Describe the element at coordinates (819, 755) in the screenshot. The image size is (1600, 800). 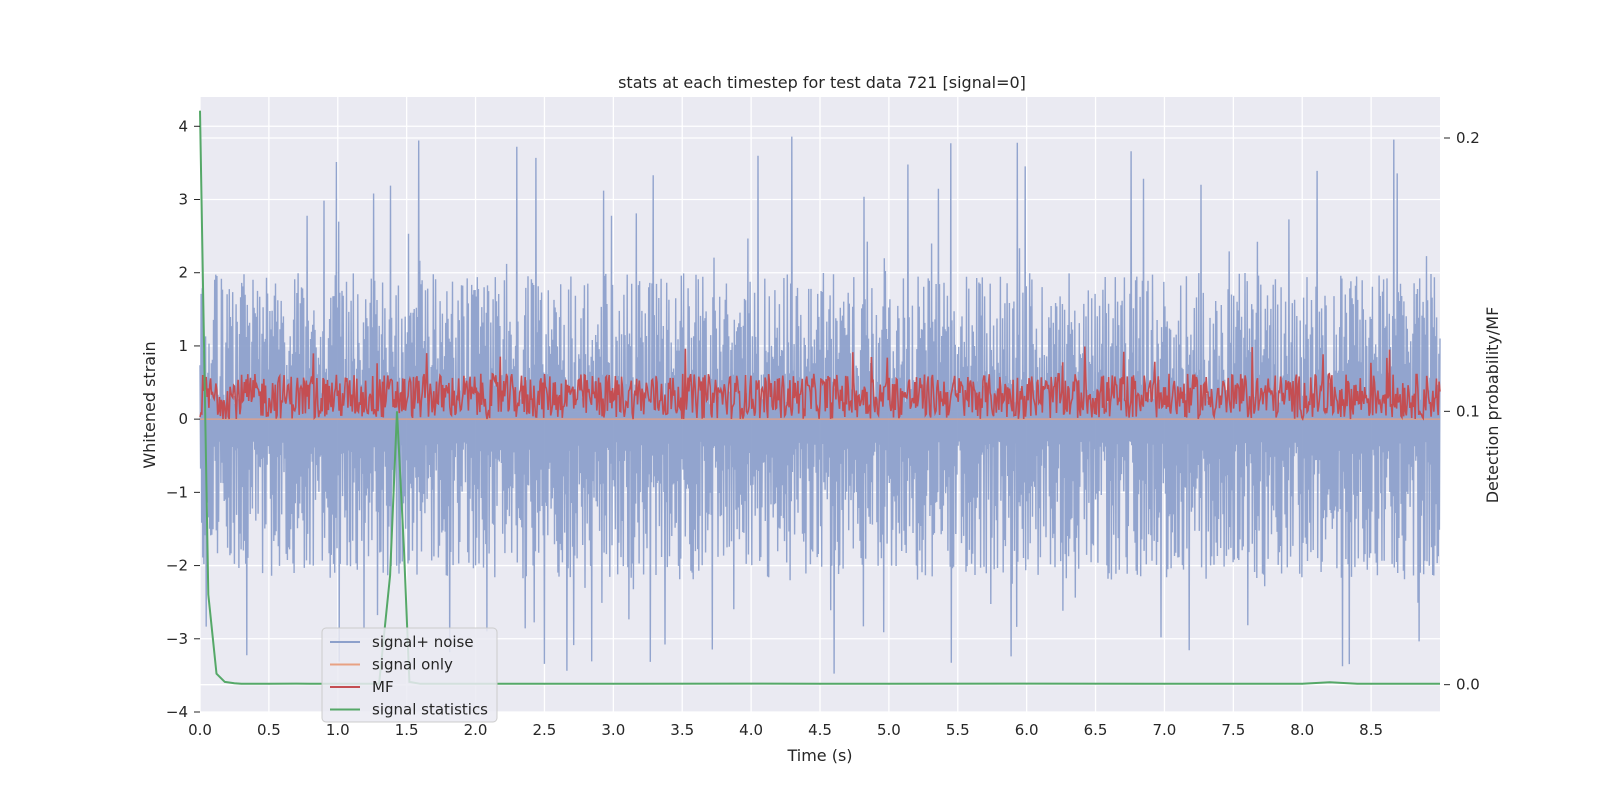
I see `x-axis-label: Time (s)` at that location.